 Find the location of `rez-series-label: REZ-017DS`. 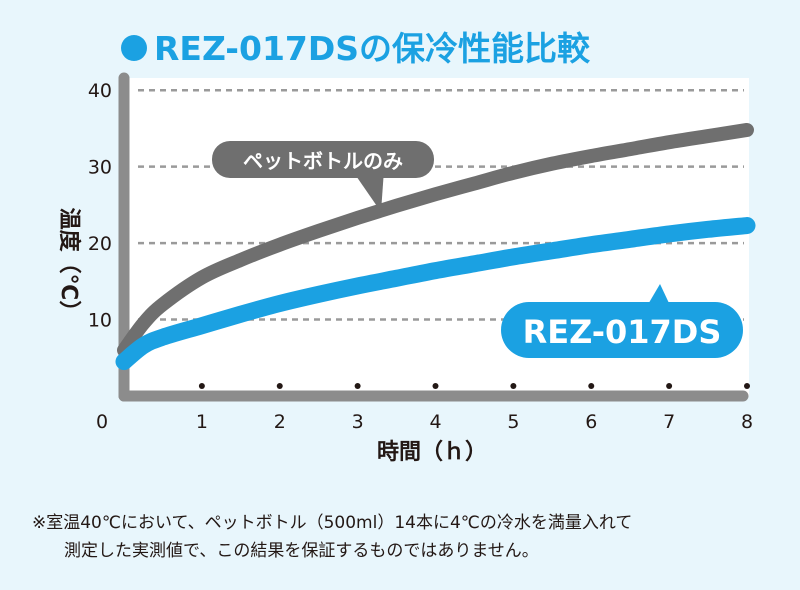

rez-series-label: REZ-017DS is located at coordinates (622, 332).